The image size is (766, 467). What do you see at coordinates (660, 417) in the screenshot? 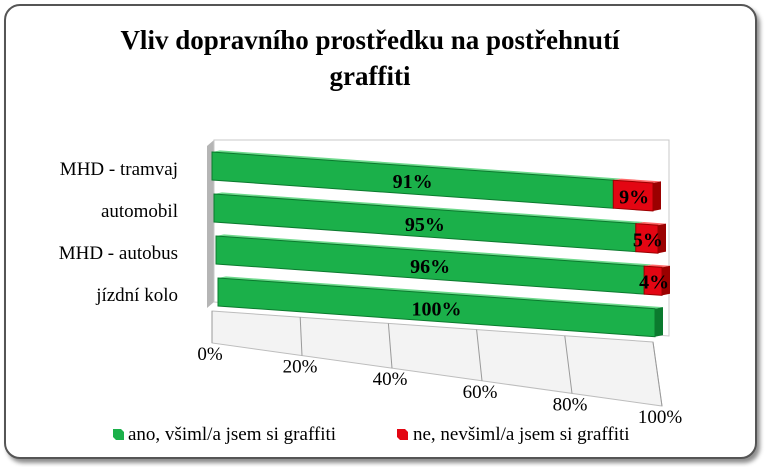
I see `x-tick-label: 100%` at bounding box center [660, 417].